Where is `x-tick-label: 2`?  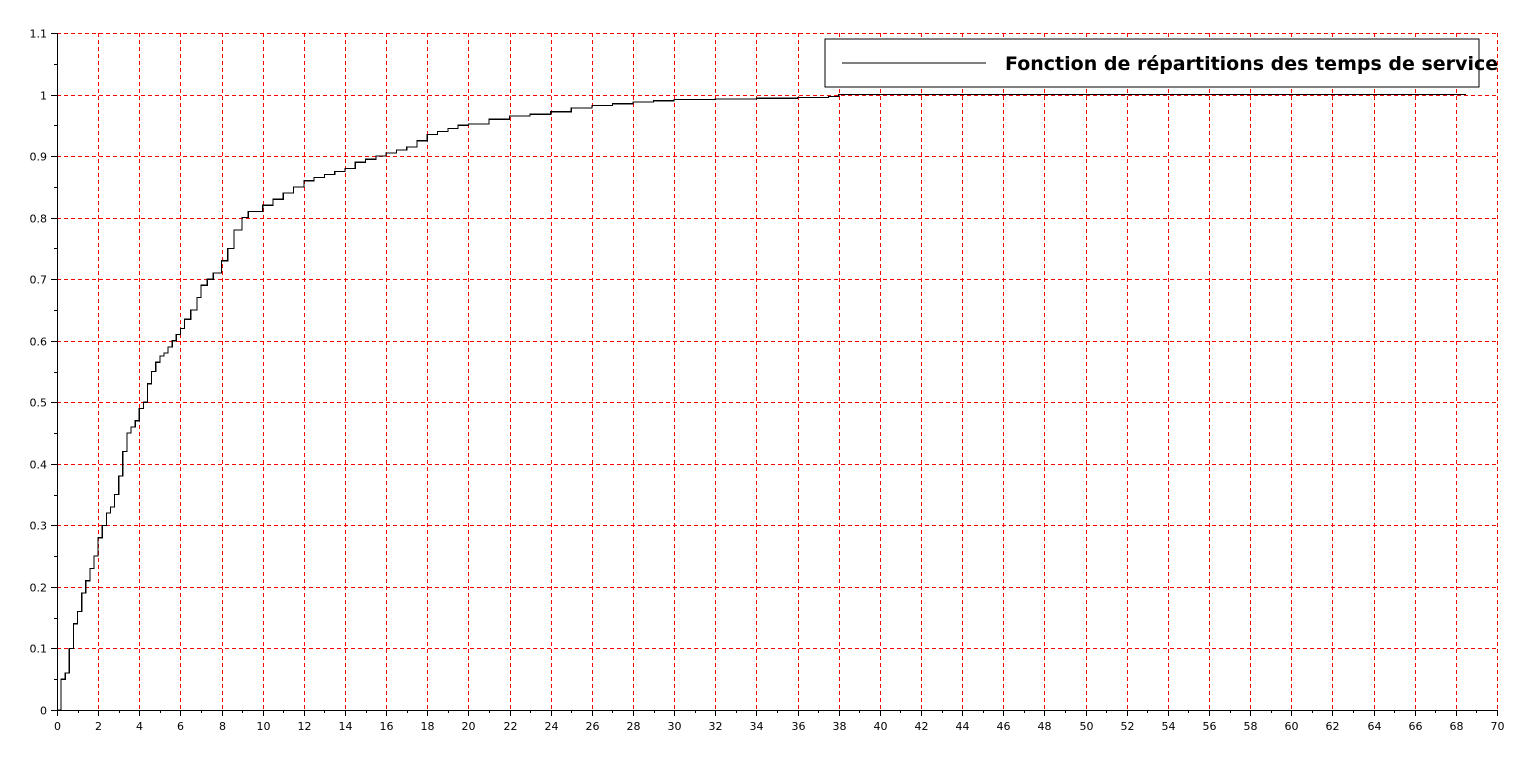 x-tick-label: 2 is located at coordinates (98, 726).